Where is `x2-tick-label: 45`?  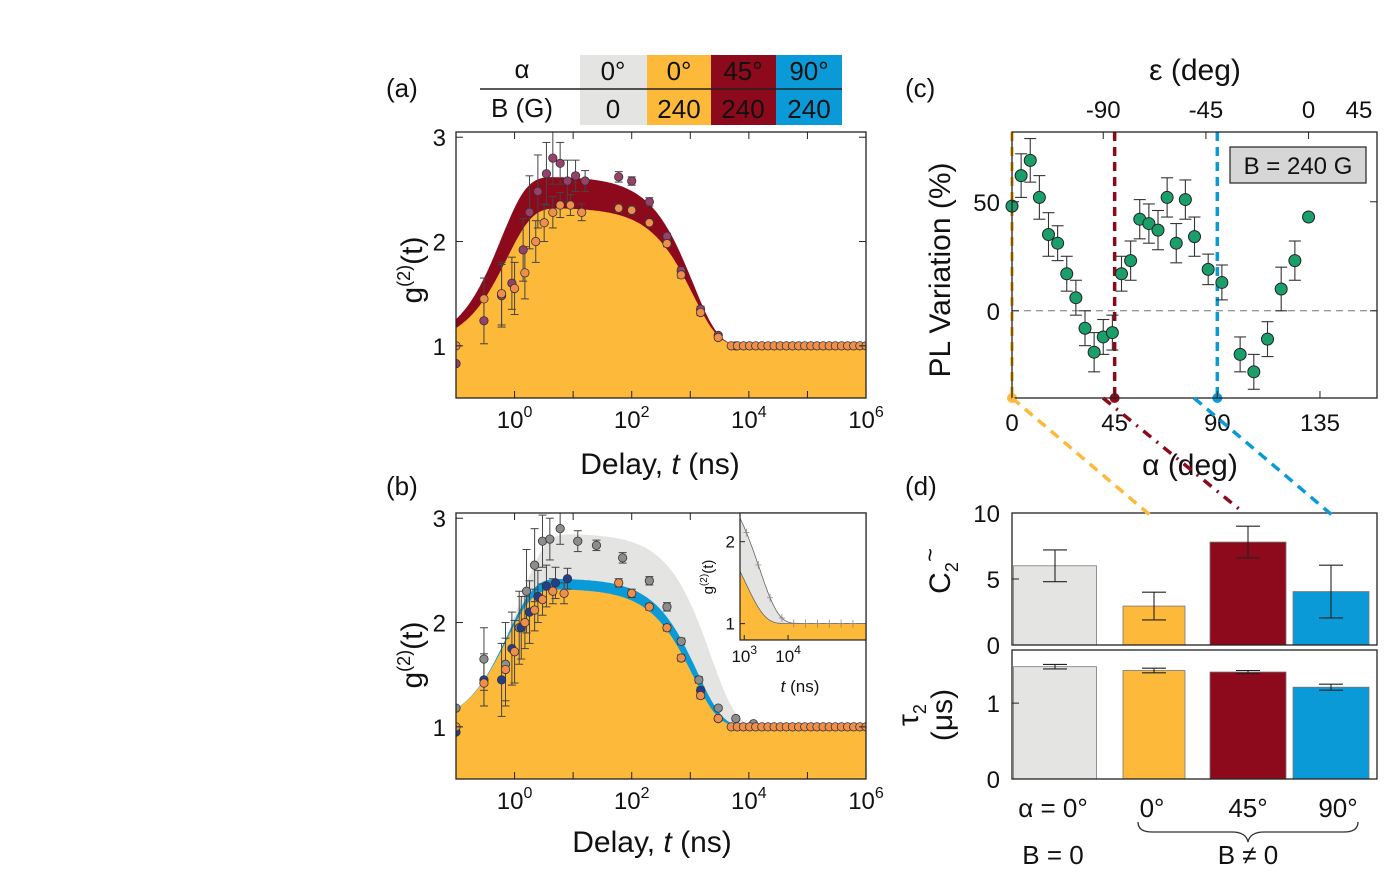
x2-tick-label: 45 is located at coordinates (1359, 110).